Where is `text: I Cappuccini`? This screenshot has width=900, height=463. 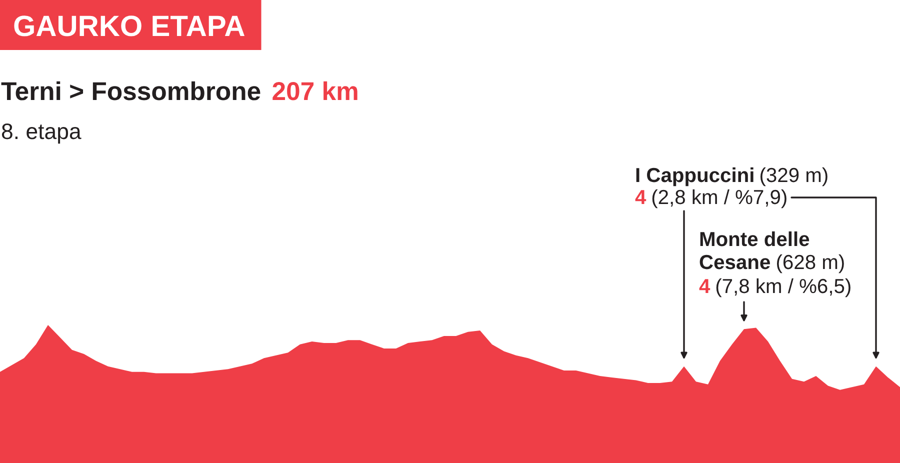
text: I Cappuccini is located at coordinates (695, 176).